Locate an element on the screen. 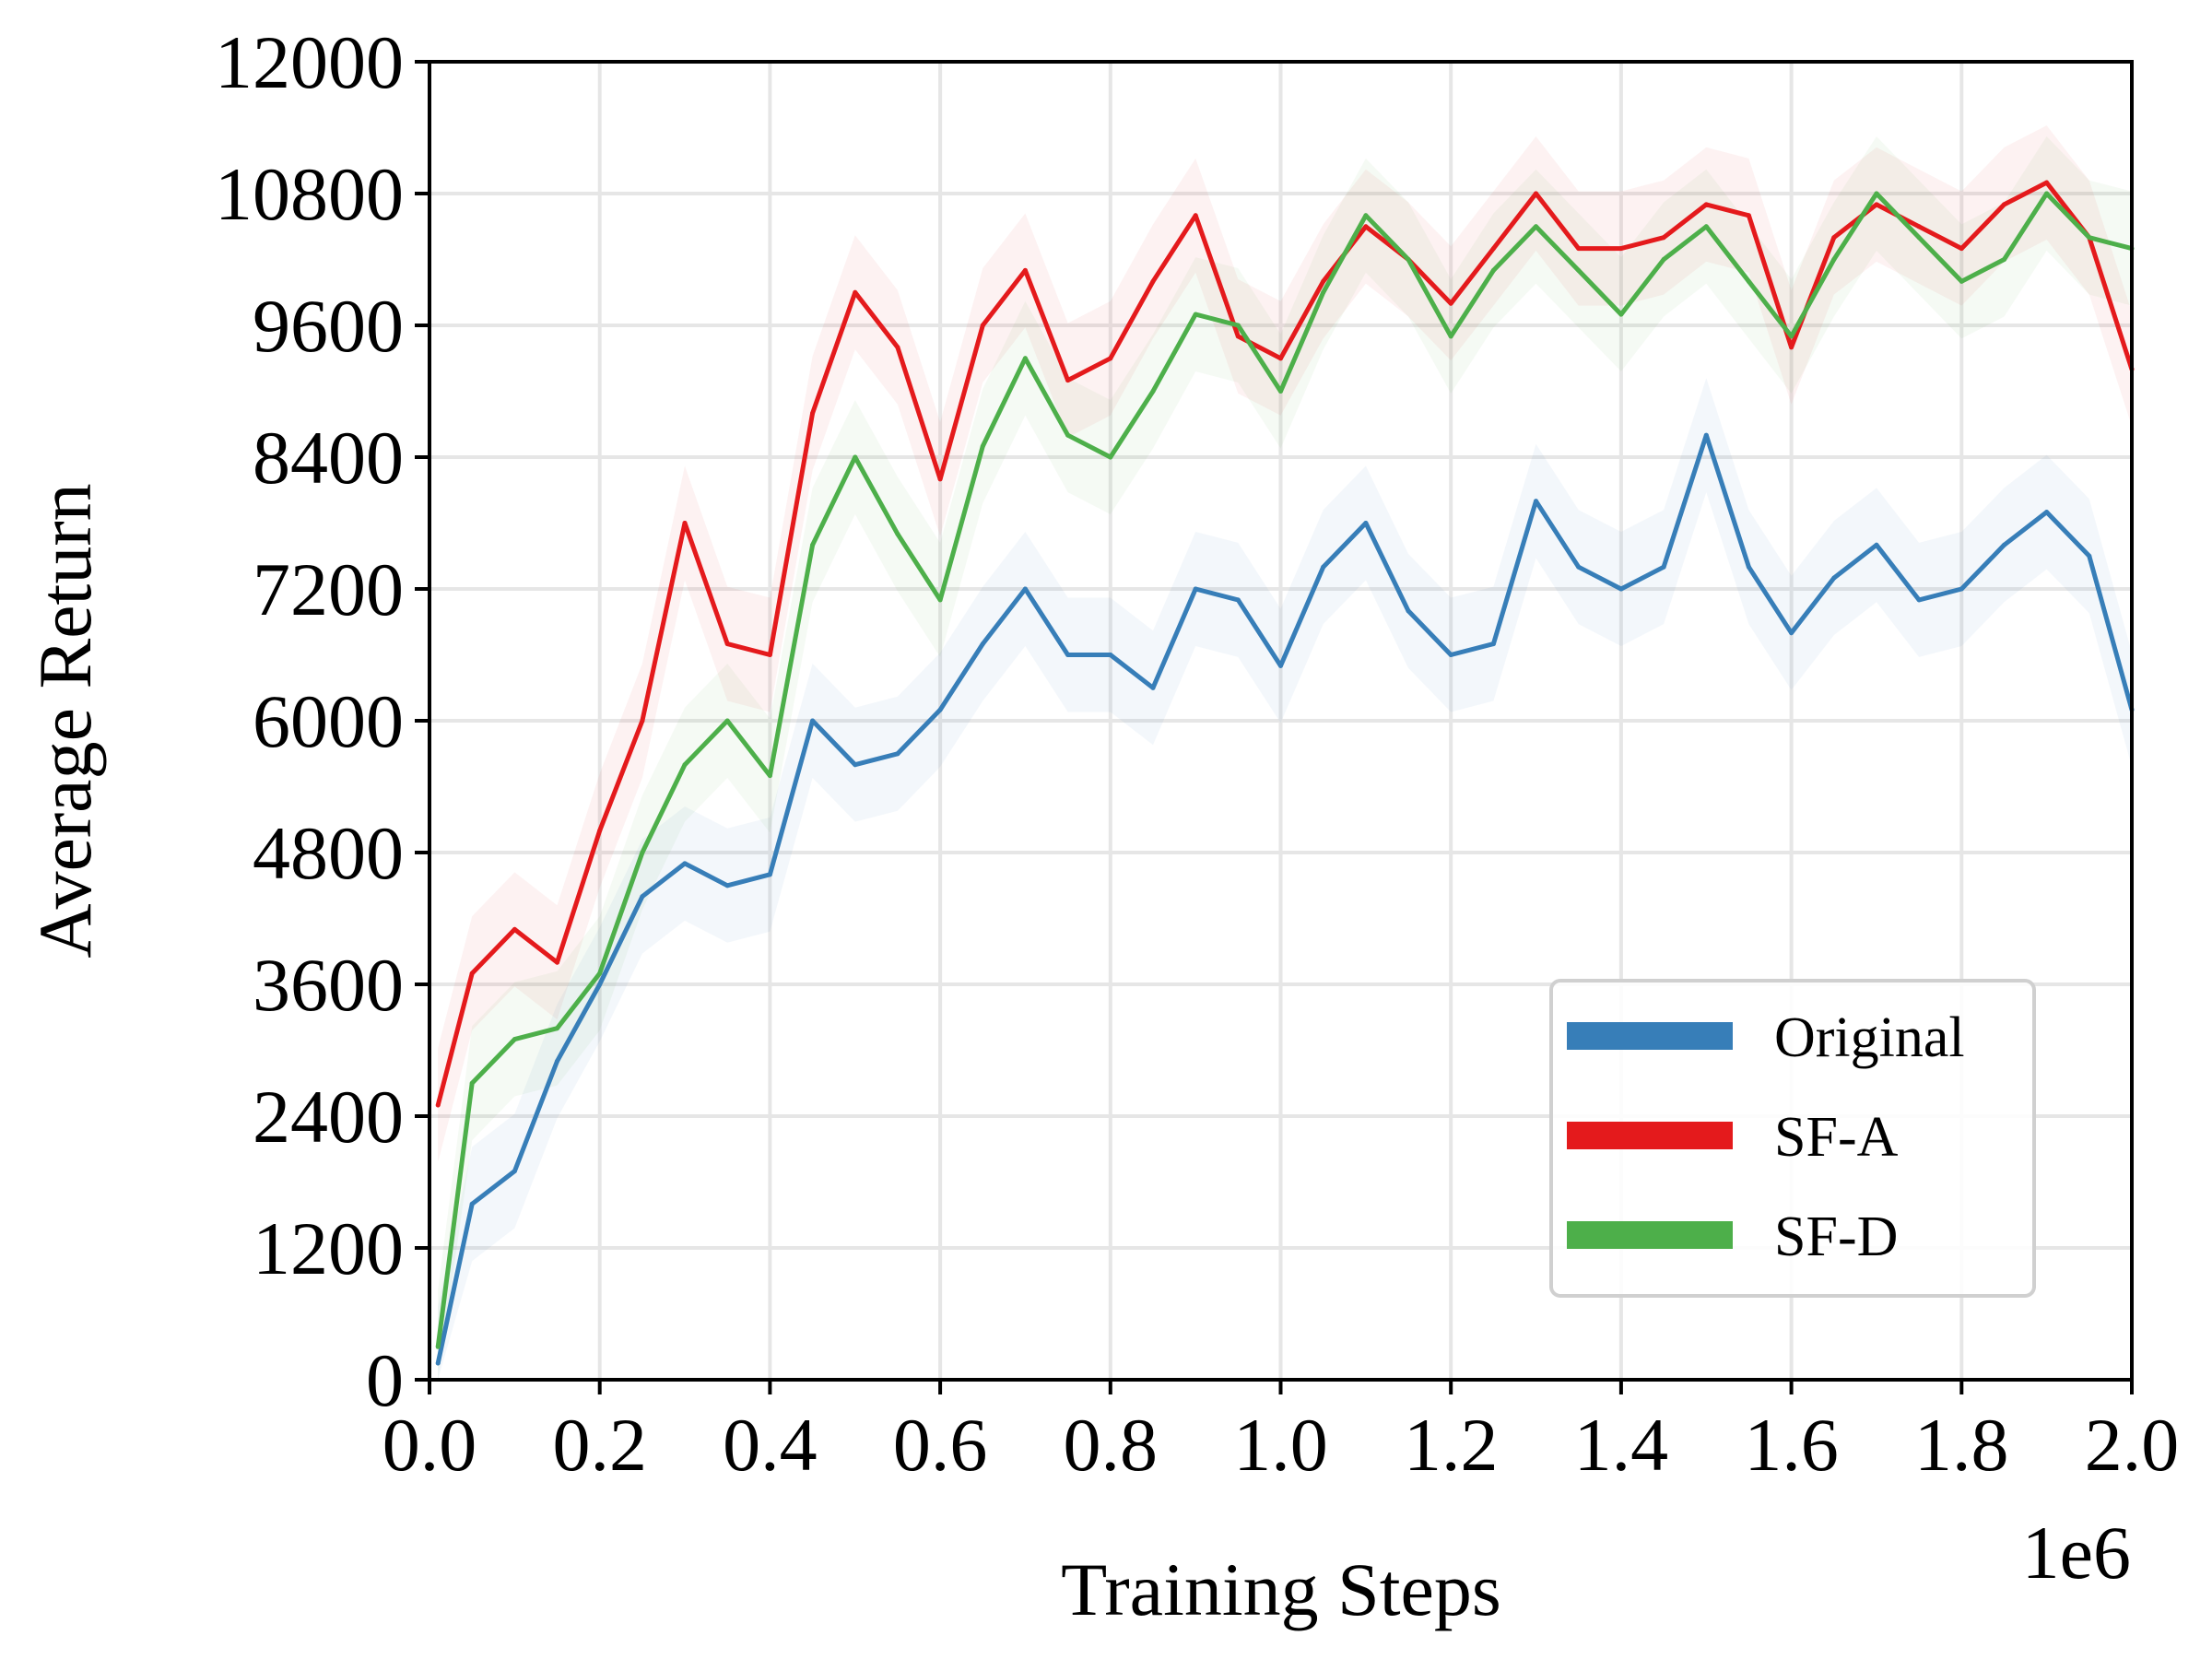 This screenshot has height=1659, width=2212. x-axis-ticks: 0.0 0.2 0.4 0.6 0.8 1.0 1.2 1.4 1.6 1.8 2.0 is located at coordinates (1280, 1433).